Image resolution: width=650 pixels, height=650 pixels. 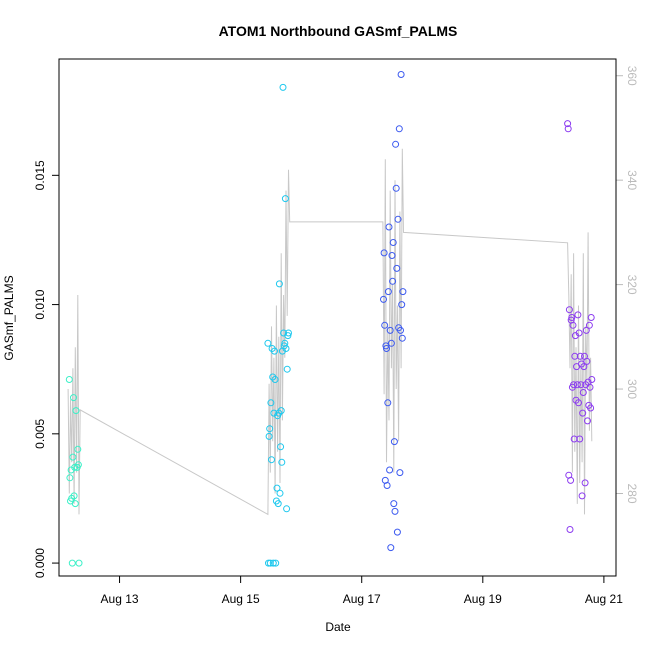 What do you see at coordinates (40, 304) in the screenshot?
I see `y-tick-label: 0.010` at bounding box center [40, 304].